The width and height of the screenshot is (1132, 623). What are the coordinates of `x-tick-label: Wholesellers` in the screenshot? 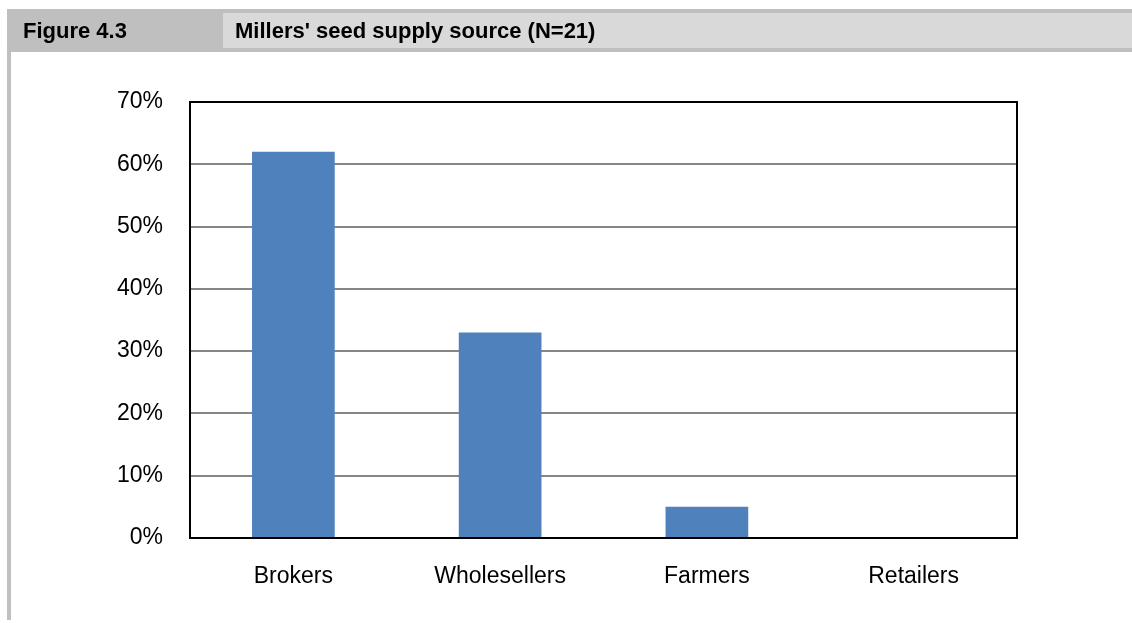 It's located at (500, 575).